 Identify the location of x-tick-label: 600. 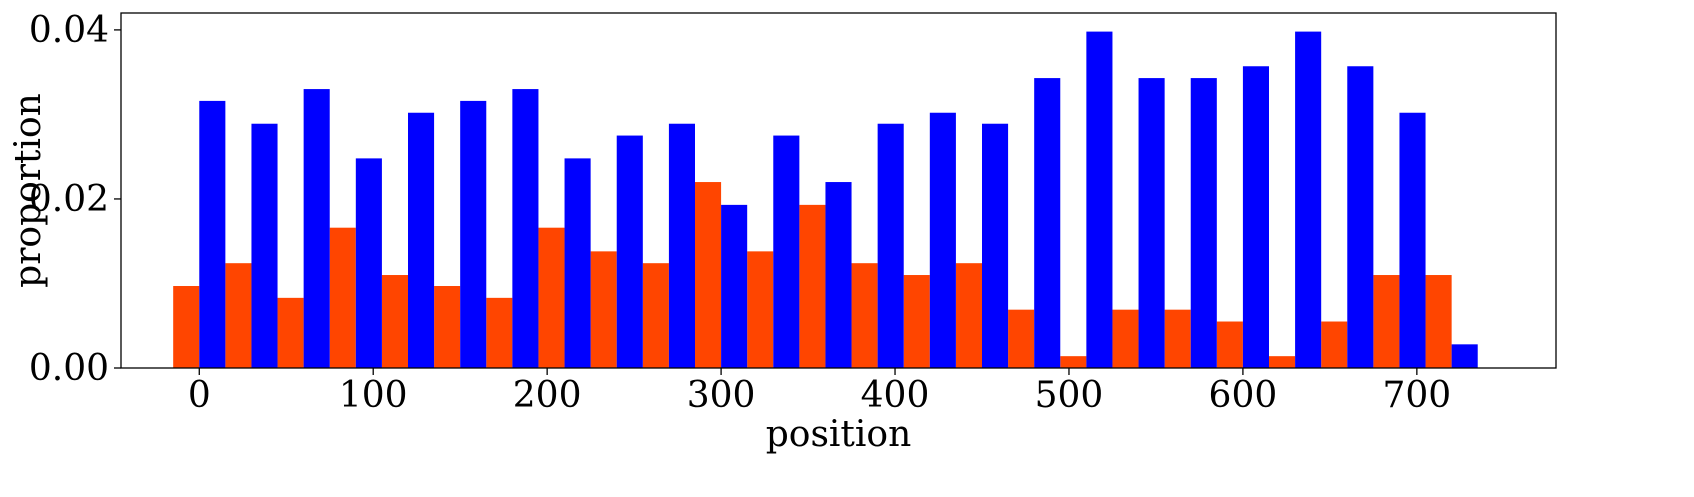
(1243, 395).